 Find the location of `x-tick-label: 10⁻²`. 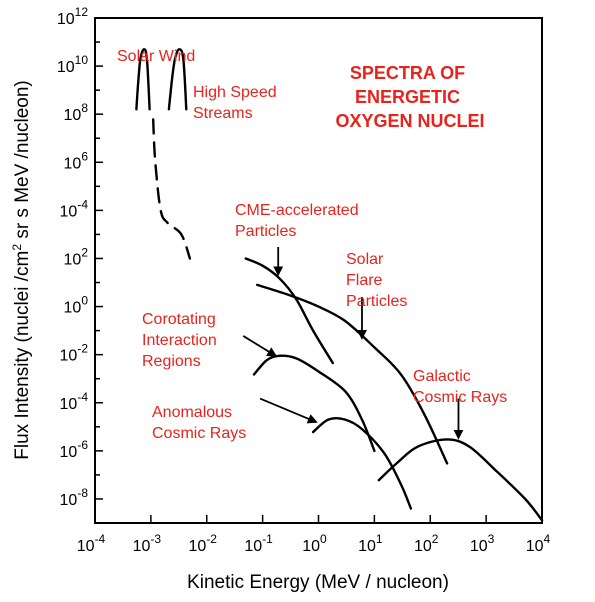

x-tick-label: 10⁻² is located at coordinates (203, 543).